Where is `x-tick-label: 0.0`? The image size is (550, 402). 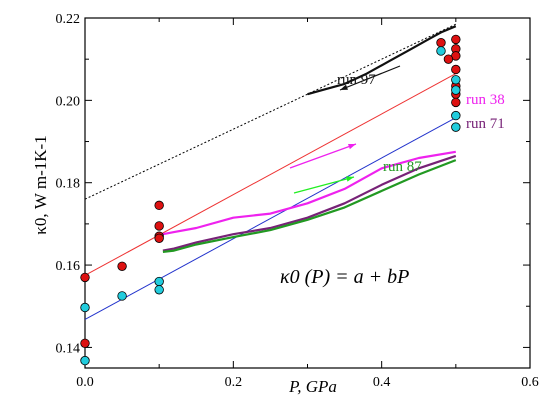 x-tick-label: 0.0 is located at coordinates (85, 382).